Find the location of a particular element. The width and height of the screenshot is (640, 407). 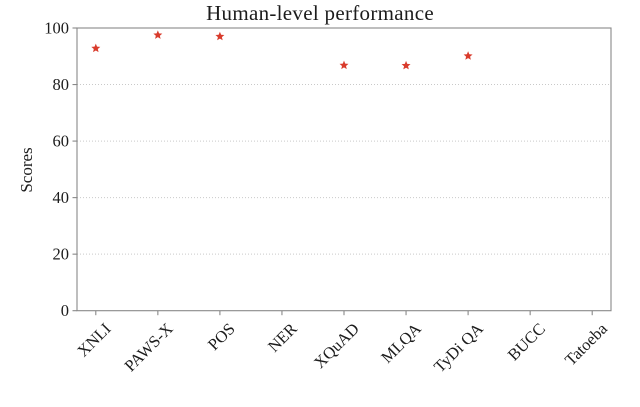

y-tick-label: 80 is located at coordinates (61, 84).